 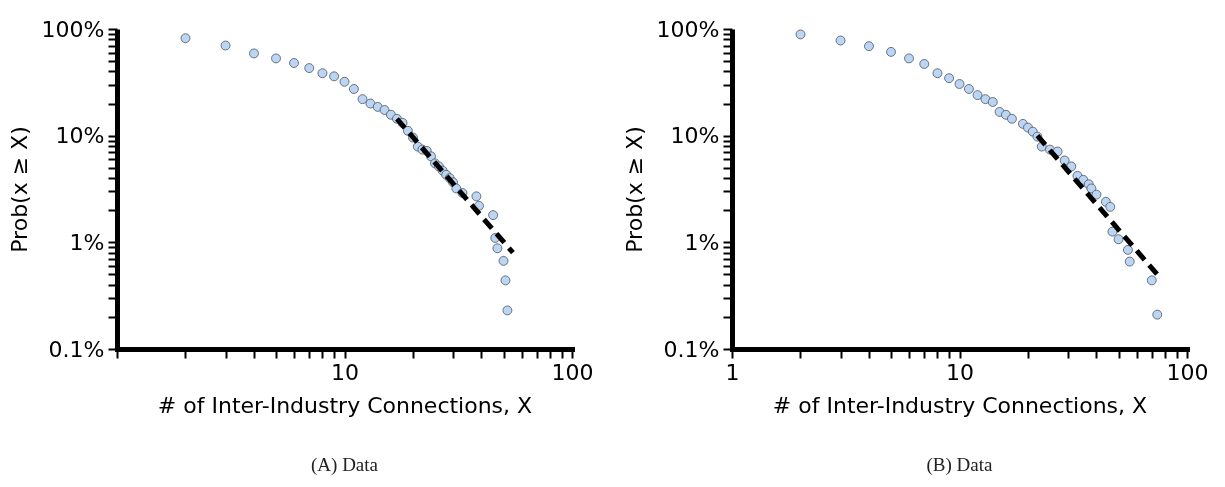 What do you see at coordinates (732, 372) in the screenshot?
I see `x-tick-label: 1` at bounding box center [732, 372].